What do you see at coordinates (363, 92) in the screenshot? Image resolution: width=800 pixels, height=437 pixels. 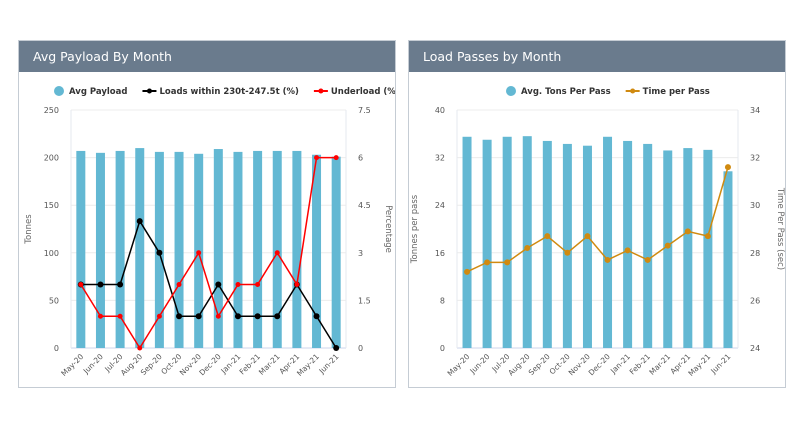 I see `legend-label: Underload (%)` at bounding box center [363, 92].